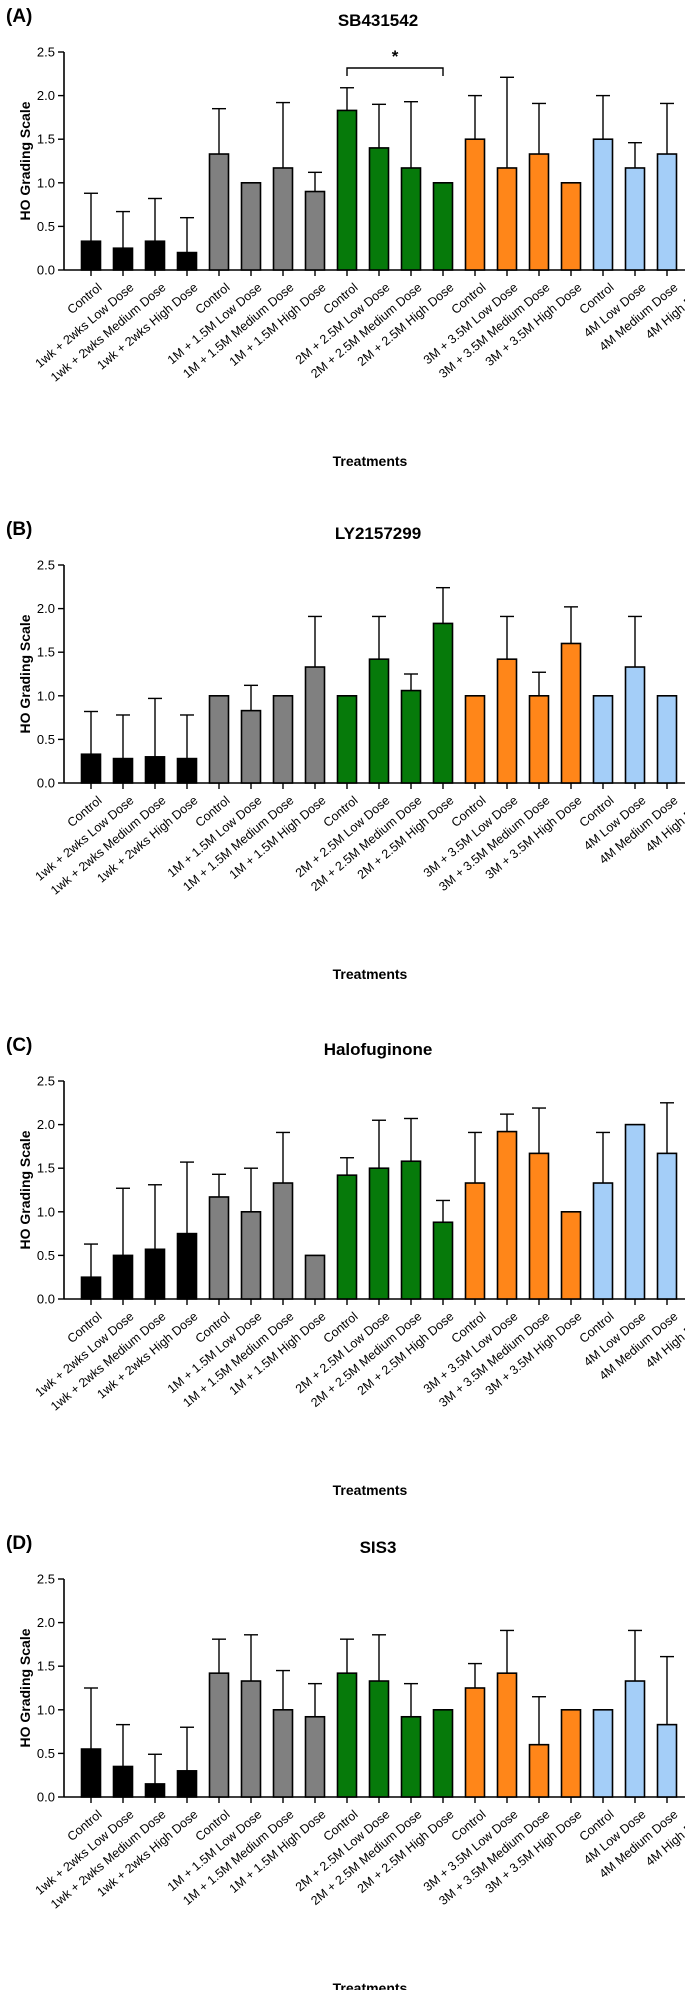  What do you see at coordinates (378, 20) in the screenshot?
I see `chart-title: SB431542` at bounding box center [378, 20].